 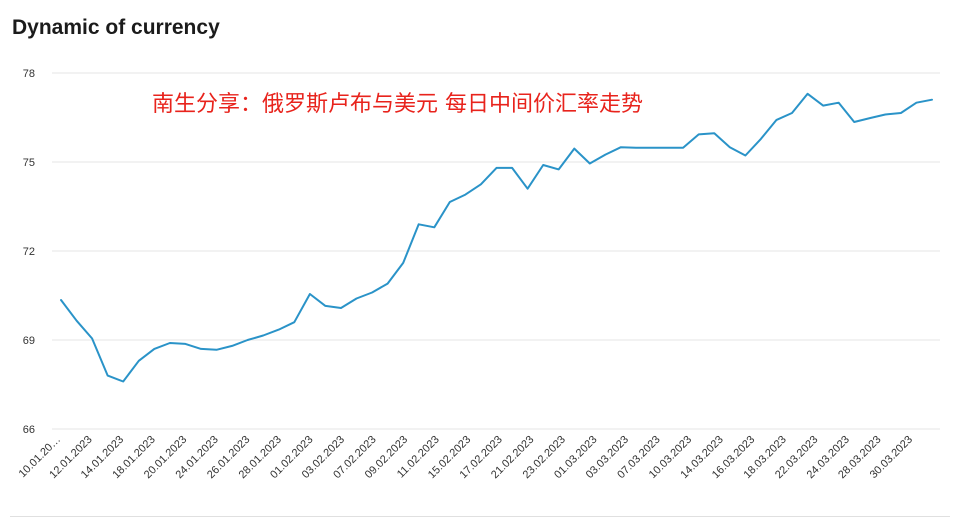 What do you see at coordinates (29, 163) in the screenshot?
I see `y-tick-label: 75` at bounding box center [29, 163].